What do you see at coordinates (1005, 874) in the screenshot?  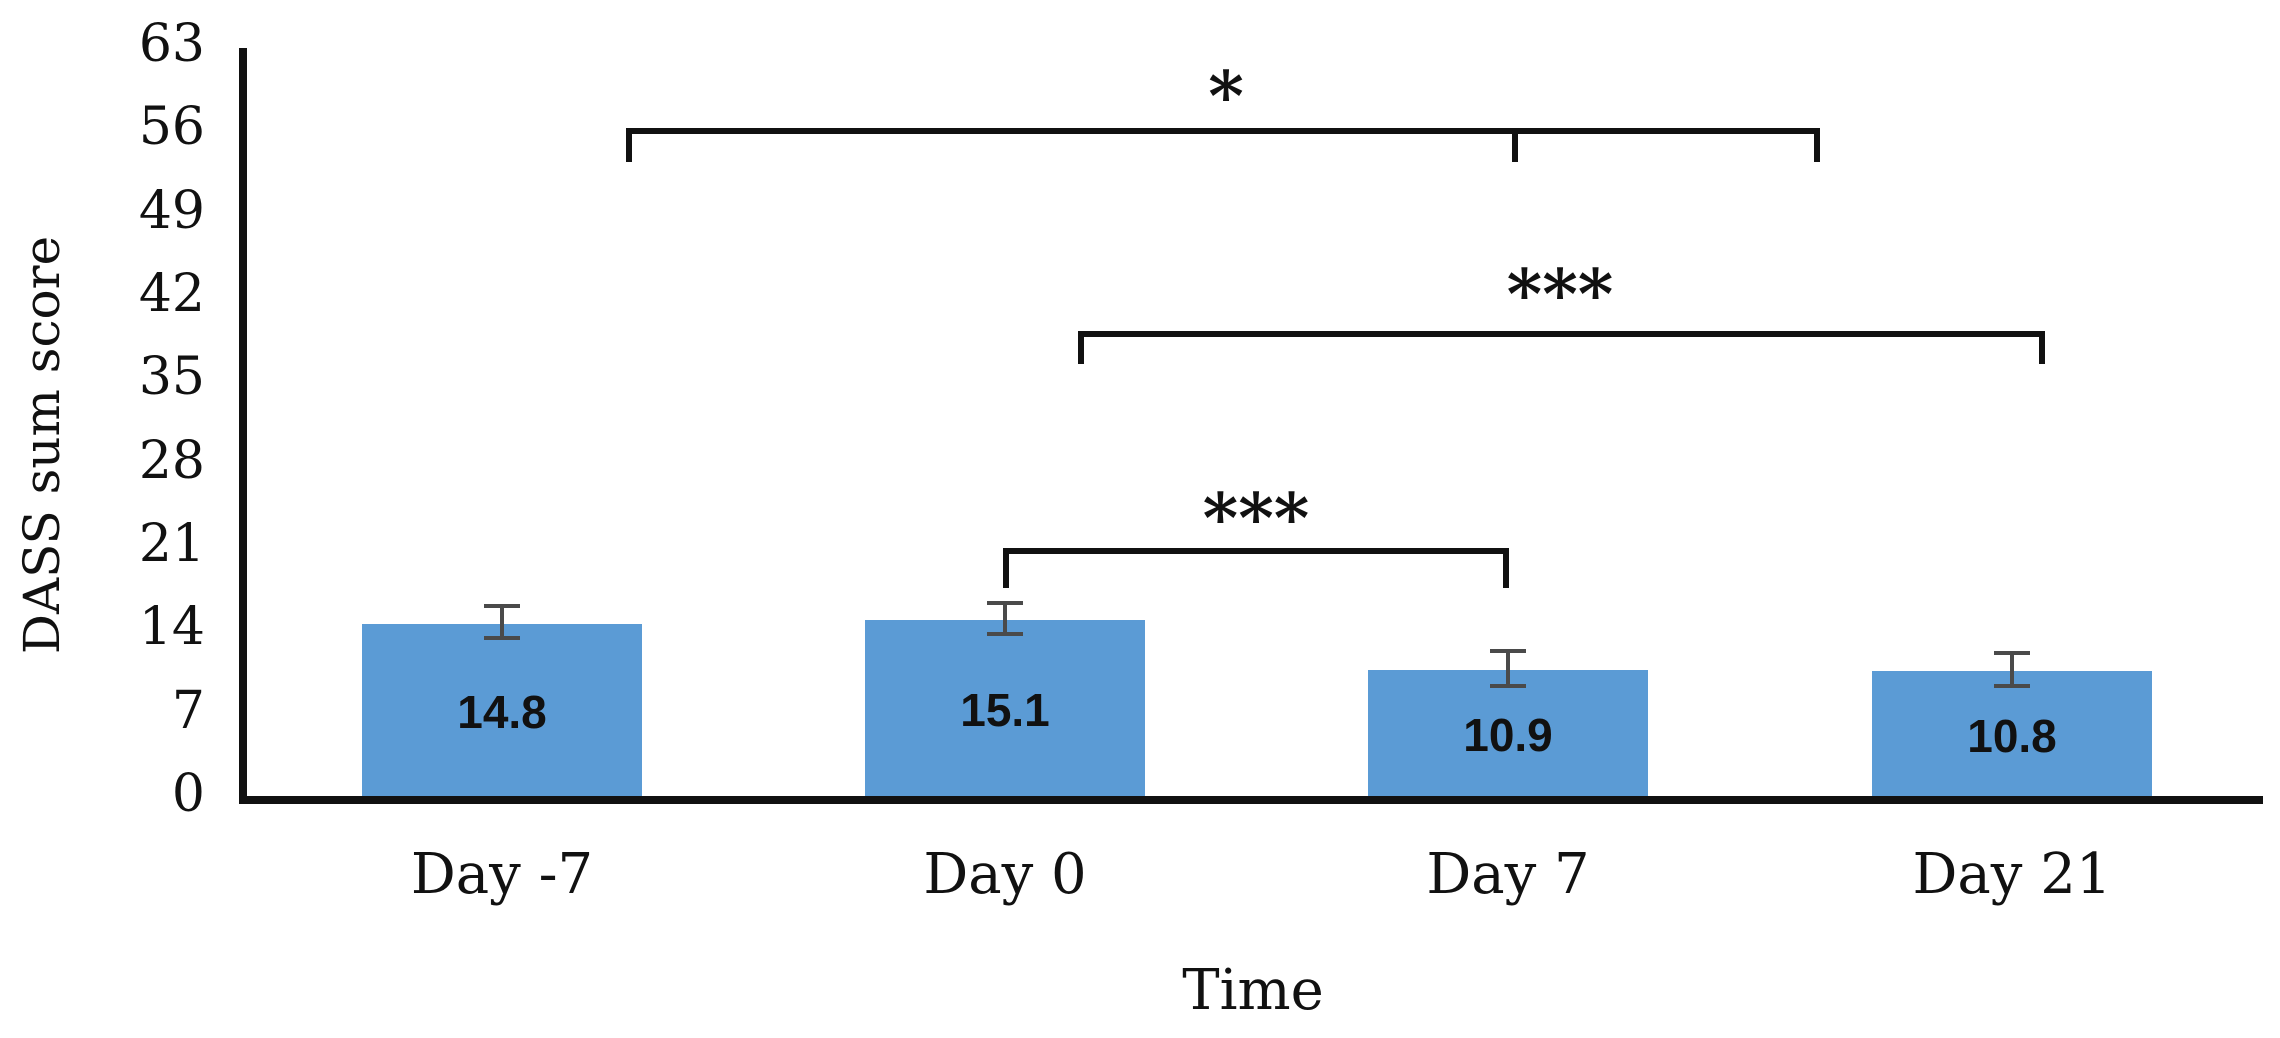 I see `x-tick-label: Day 0` at bounding box center [1005, 874].